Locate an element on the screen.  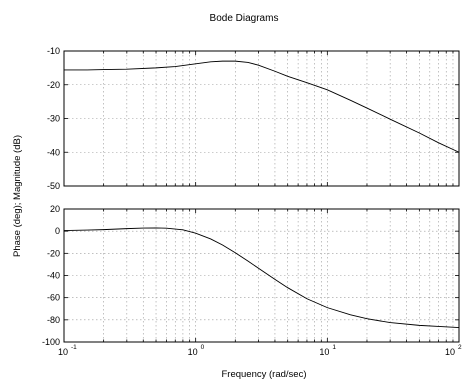
phase-y-tick-label: 20 is located at coordinates (55, 209).